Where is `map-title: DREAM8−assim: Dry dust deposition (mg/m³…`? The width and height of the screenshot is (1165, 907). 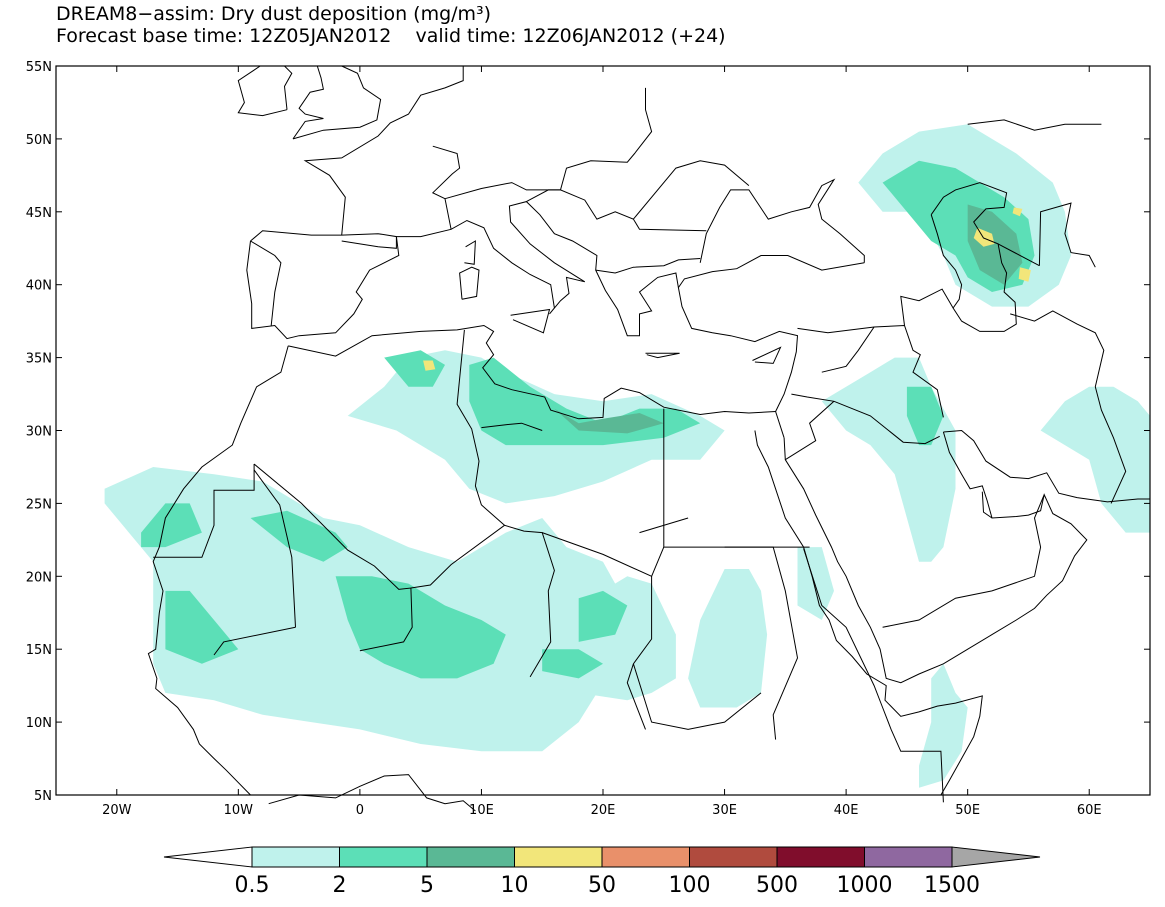 map-title: DREAM8−assim: Dry dust deposition (mg/m³… is located at coordinates (274, 14).